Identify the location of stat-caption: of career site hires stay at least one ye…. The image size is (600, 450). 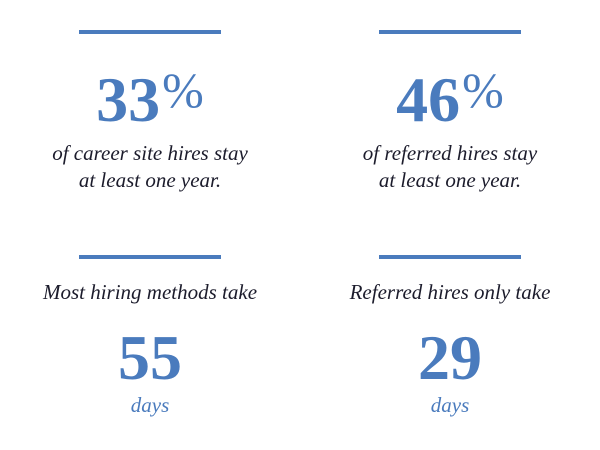
(150, 167).